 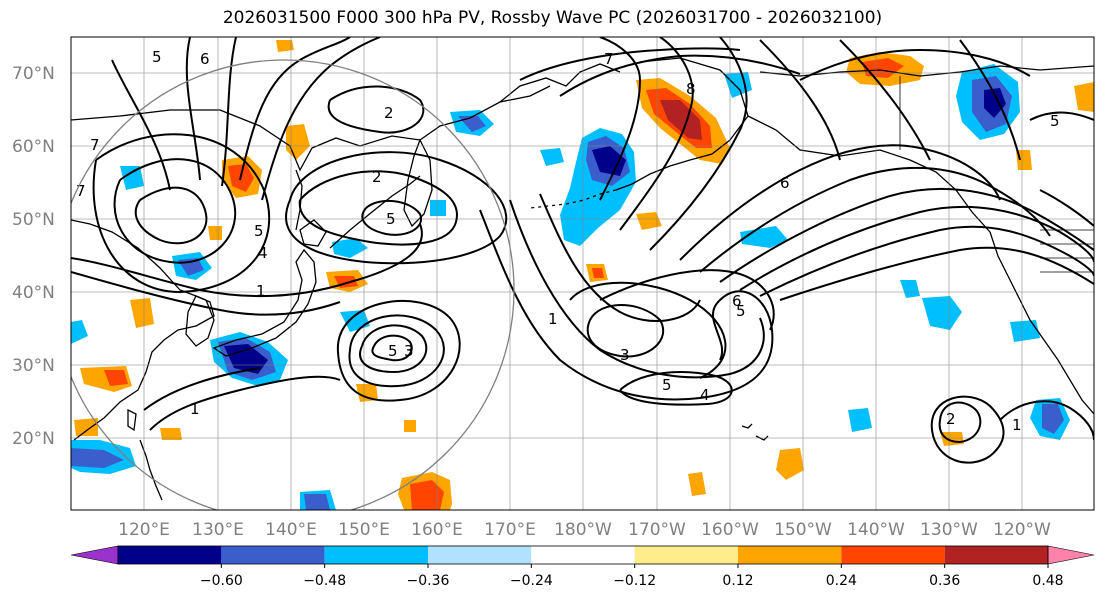 What do you see at coordinates (510, 530) in the screenshot?
I see `lon-label: 170°E` at bounding box center [510, 530].